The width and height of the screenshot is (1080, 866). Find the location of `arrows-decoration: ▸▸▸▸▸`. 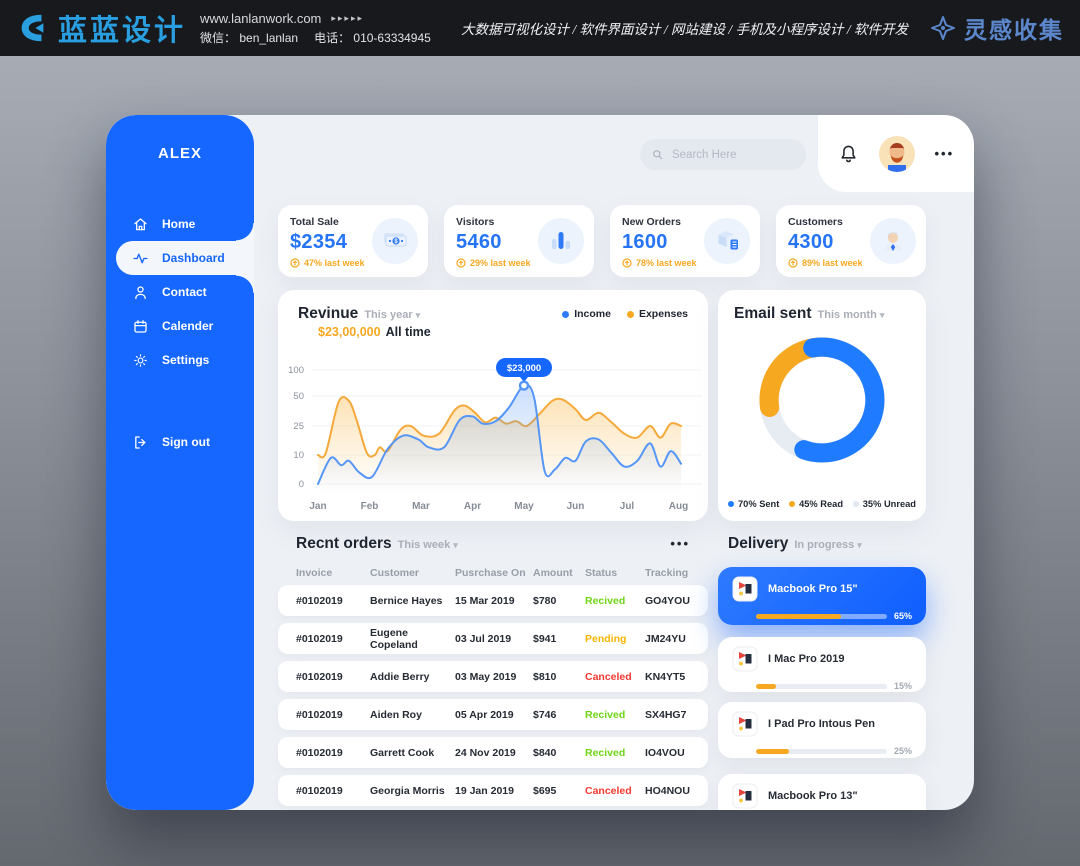

arrows-decoration: ▸▸▸▸▸ is located at coordinates (347, 17).